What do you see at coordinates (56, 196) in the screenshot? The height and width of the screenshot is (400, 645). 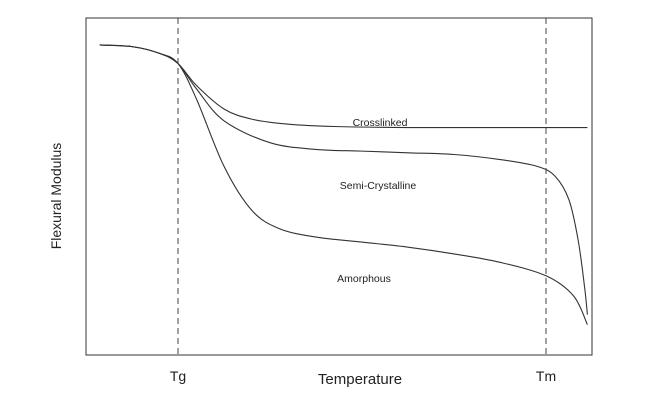 I see `y-axis-label: Flexural Modulus` at bounding box center [56, 196].